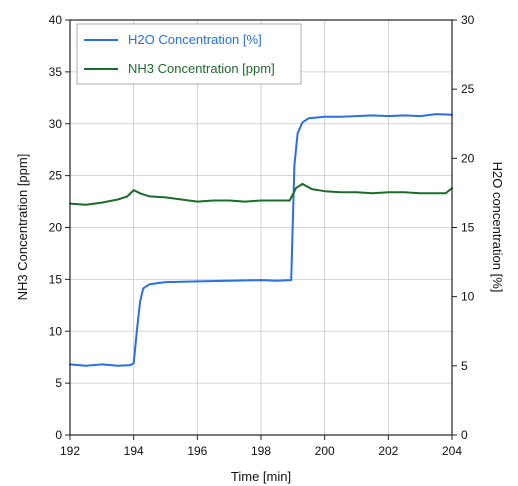  What do you see at coordinates (468, 158) in the screenshot?
I see `y-right-tick-label: 20` at bounding box center [468, 158].